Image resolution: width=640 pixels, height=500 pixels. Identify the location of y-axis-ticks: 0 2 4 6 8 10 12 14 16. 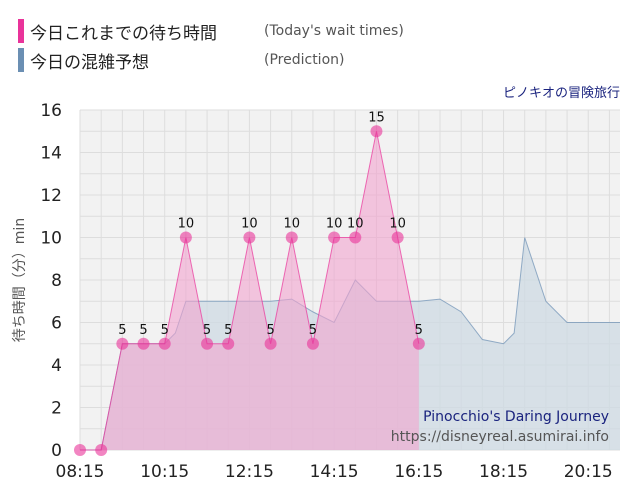
(51, 281).